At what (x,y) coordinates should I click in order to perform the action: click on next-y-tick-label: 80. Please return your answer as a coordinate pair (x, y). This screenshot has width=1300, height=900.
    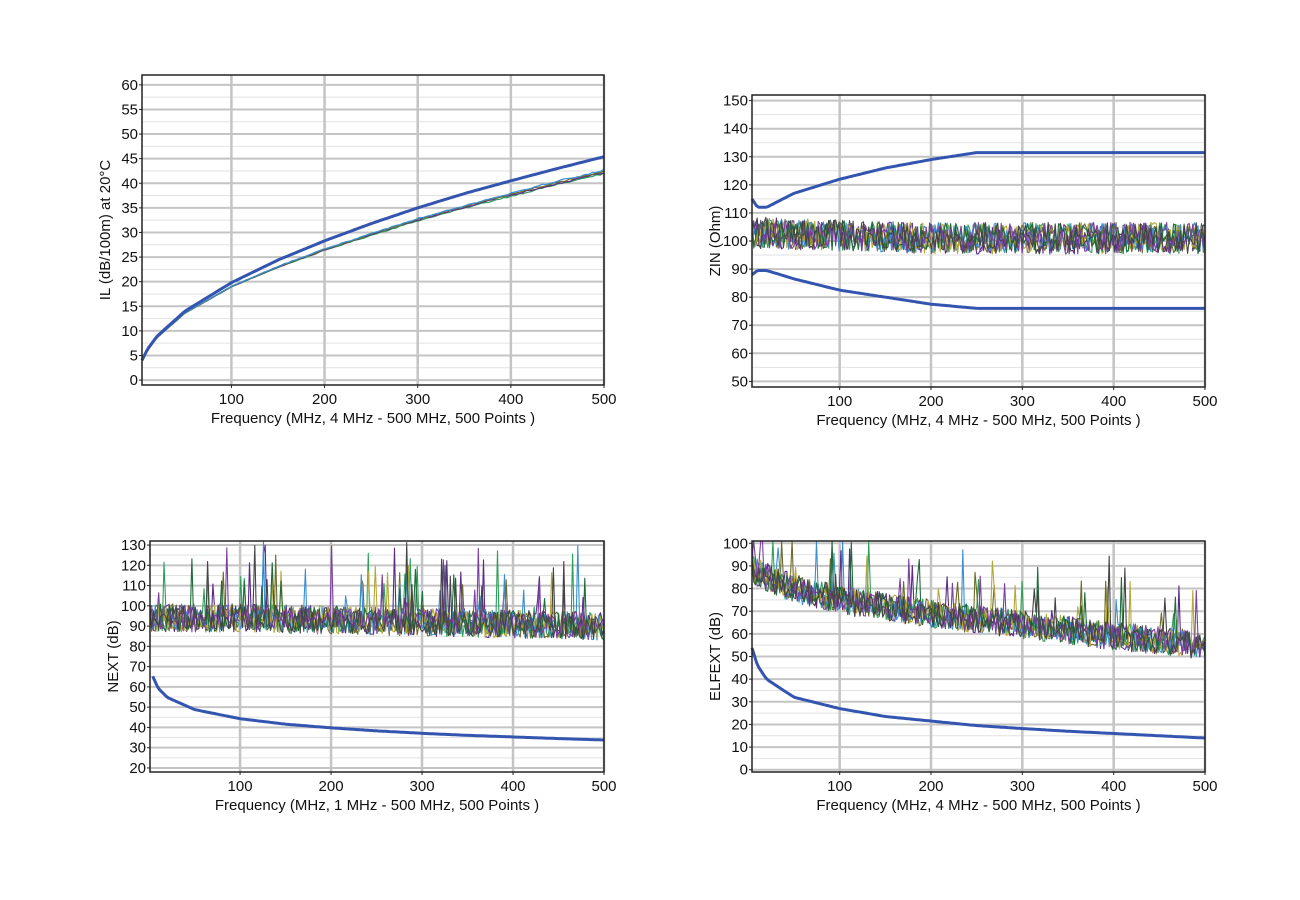
    Looking at the image, I should click on (137, 646).